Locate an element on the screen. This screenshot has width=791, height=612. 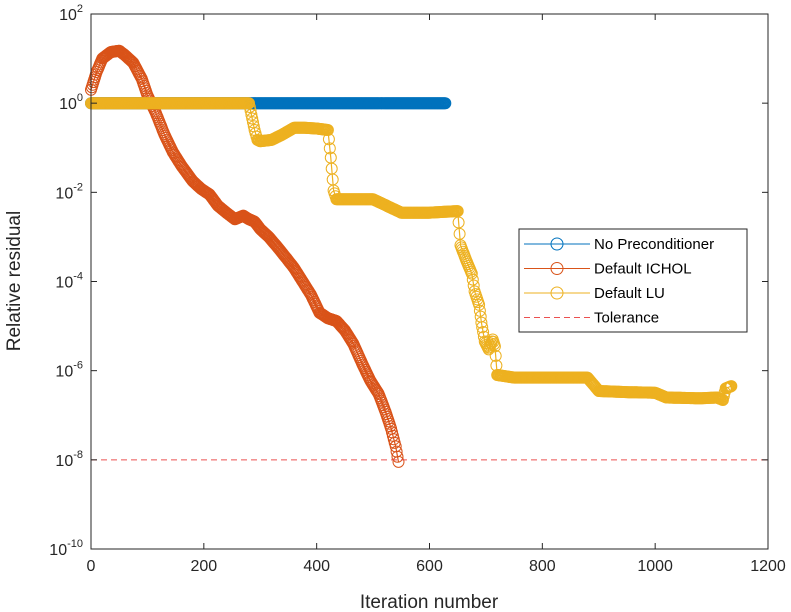
y-tick-label: 10⁰ is located at coordinates (71, 102).